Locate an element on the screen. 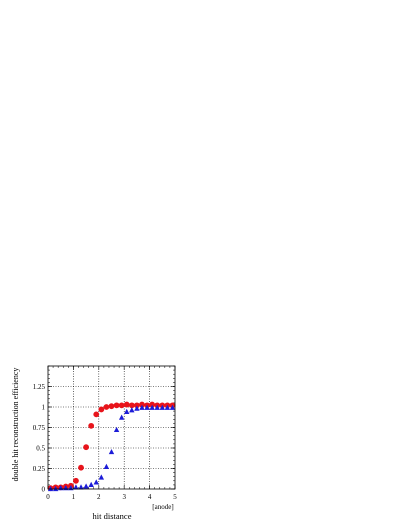  grid is located at coordinates (111, 427).